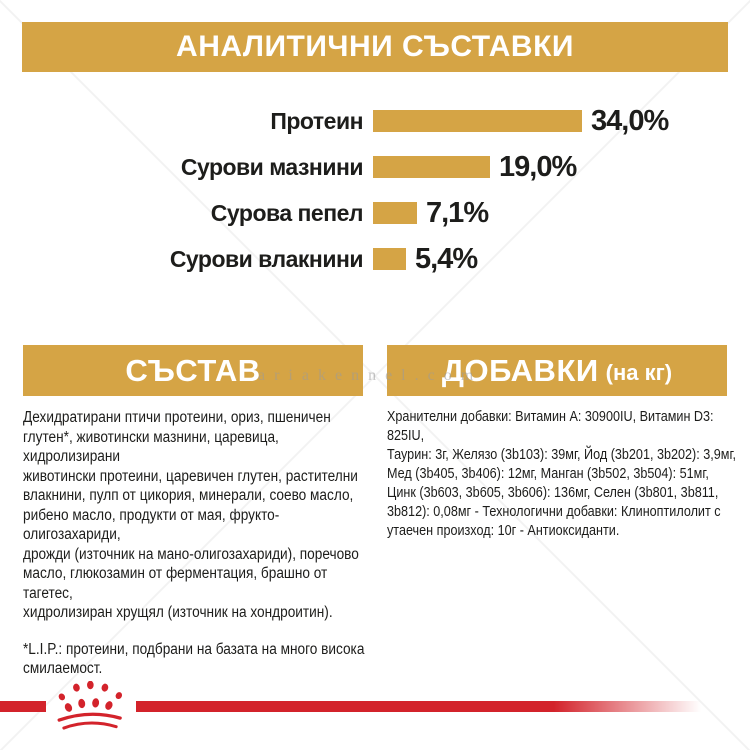 Image resolution: width=750 pixels, height=750 pixels. Describe the element at coordinates (446, 258) in the screenshot. I see `chart-value-label: 5,4%` at that location.